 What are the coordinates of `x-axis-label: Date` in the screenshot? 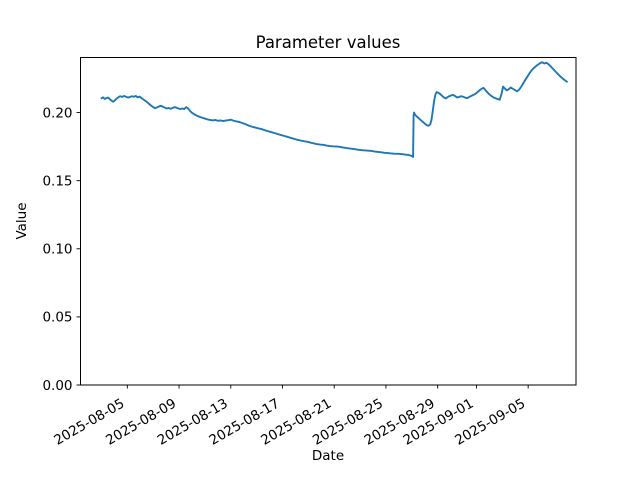 It's located at (328, 456).